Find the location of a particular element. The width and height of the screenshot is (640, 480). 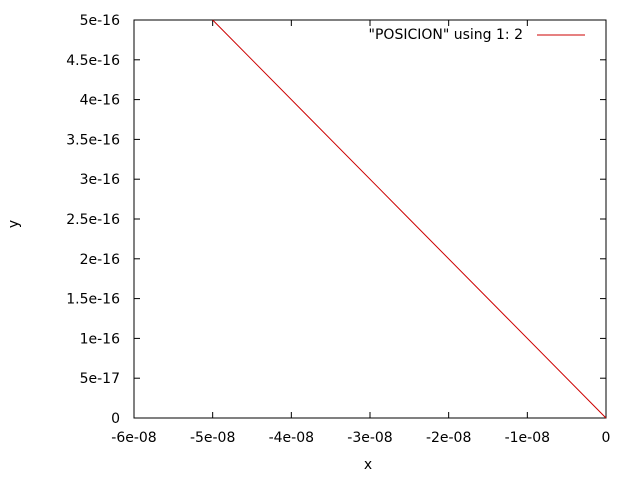

legend: "POSICION" using 1: 2 is located at coordinates (477, 35).